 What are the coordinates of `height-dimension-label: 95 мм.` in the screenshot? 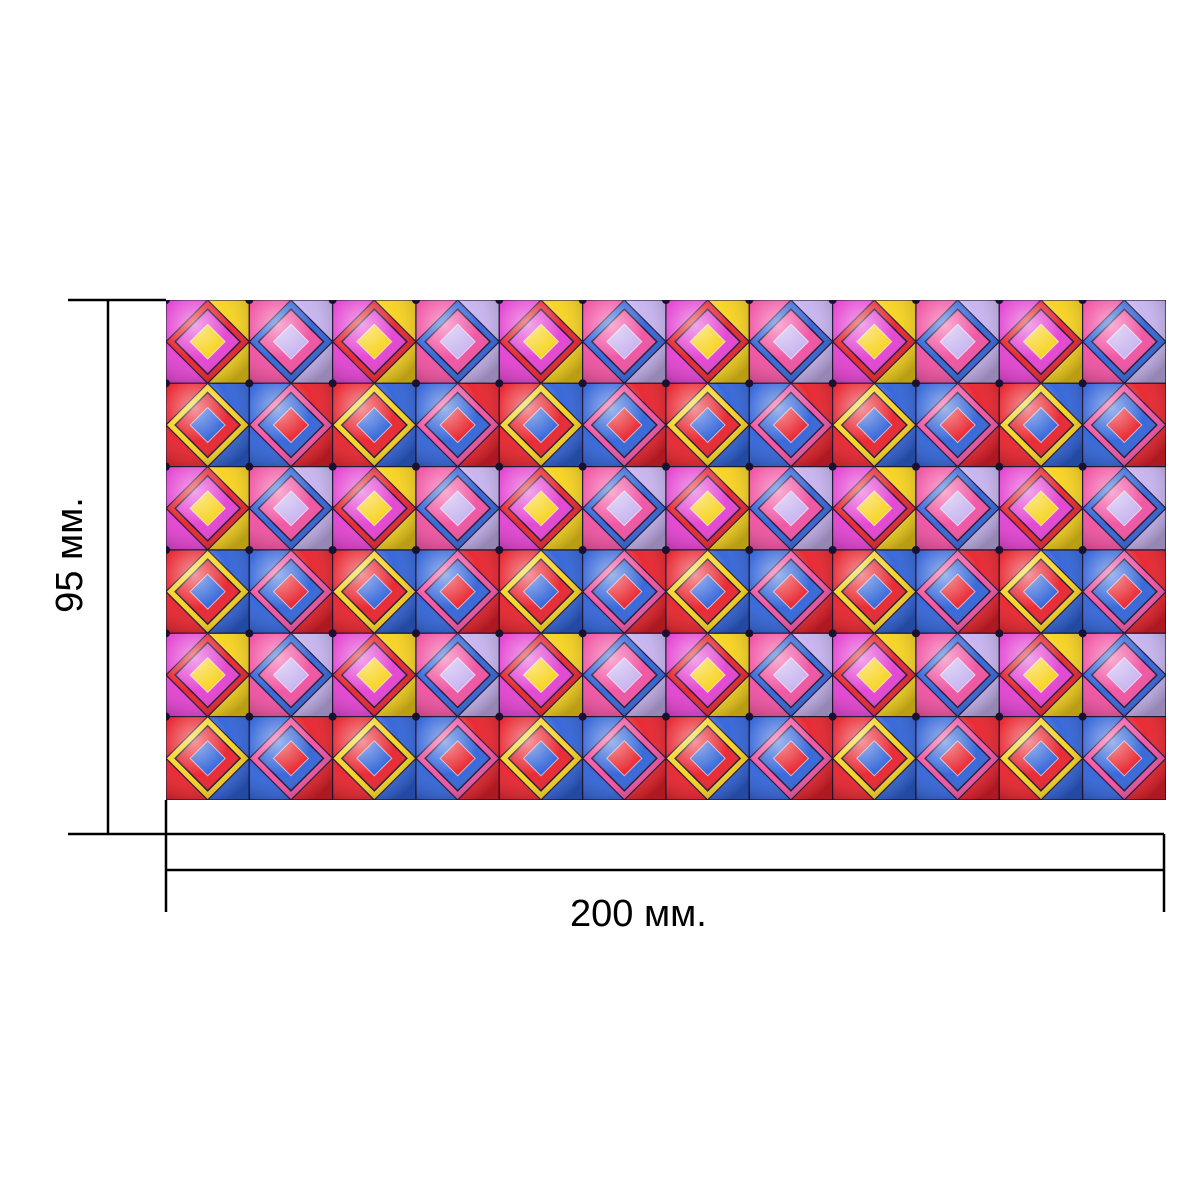 It's located at (70, 555).